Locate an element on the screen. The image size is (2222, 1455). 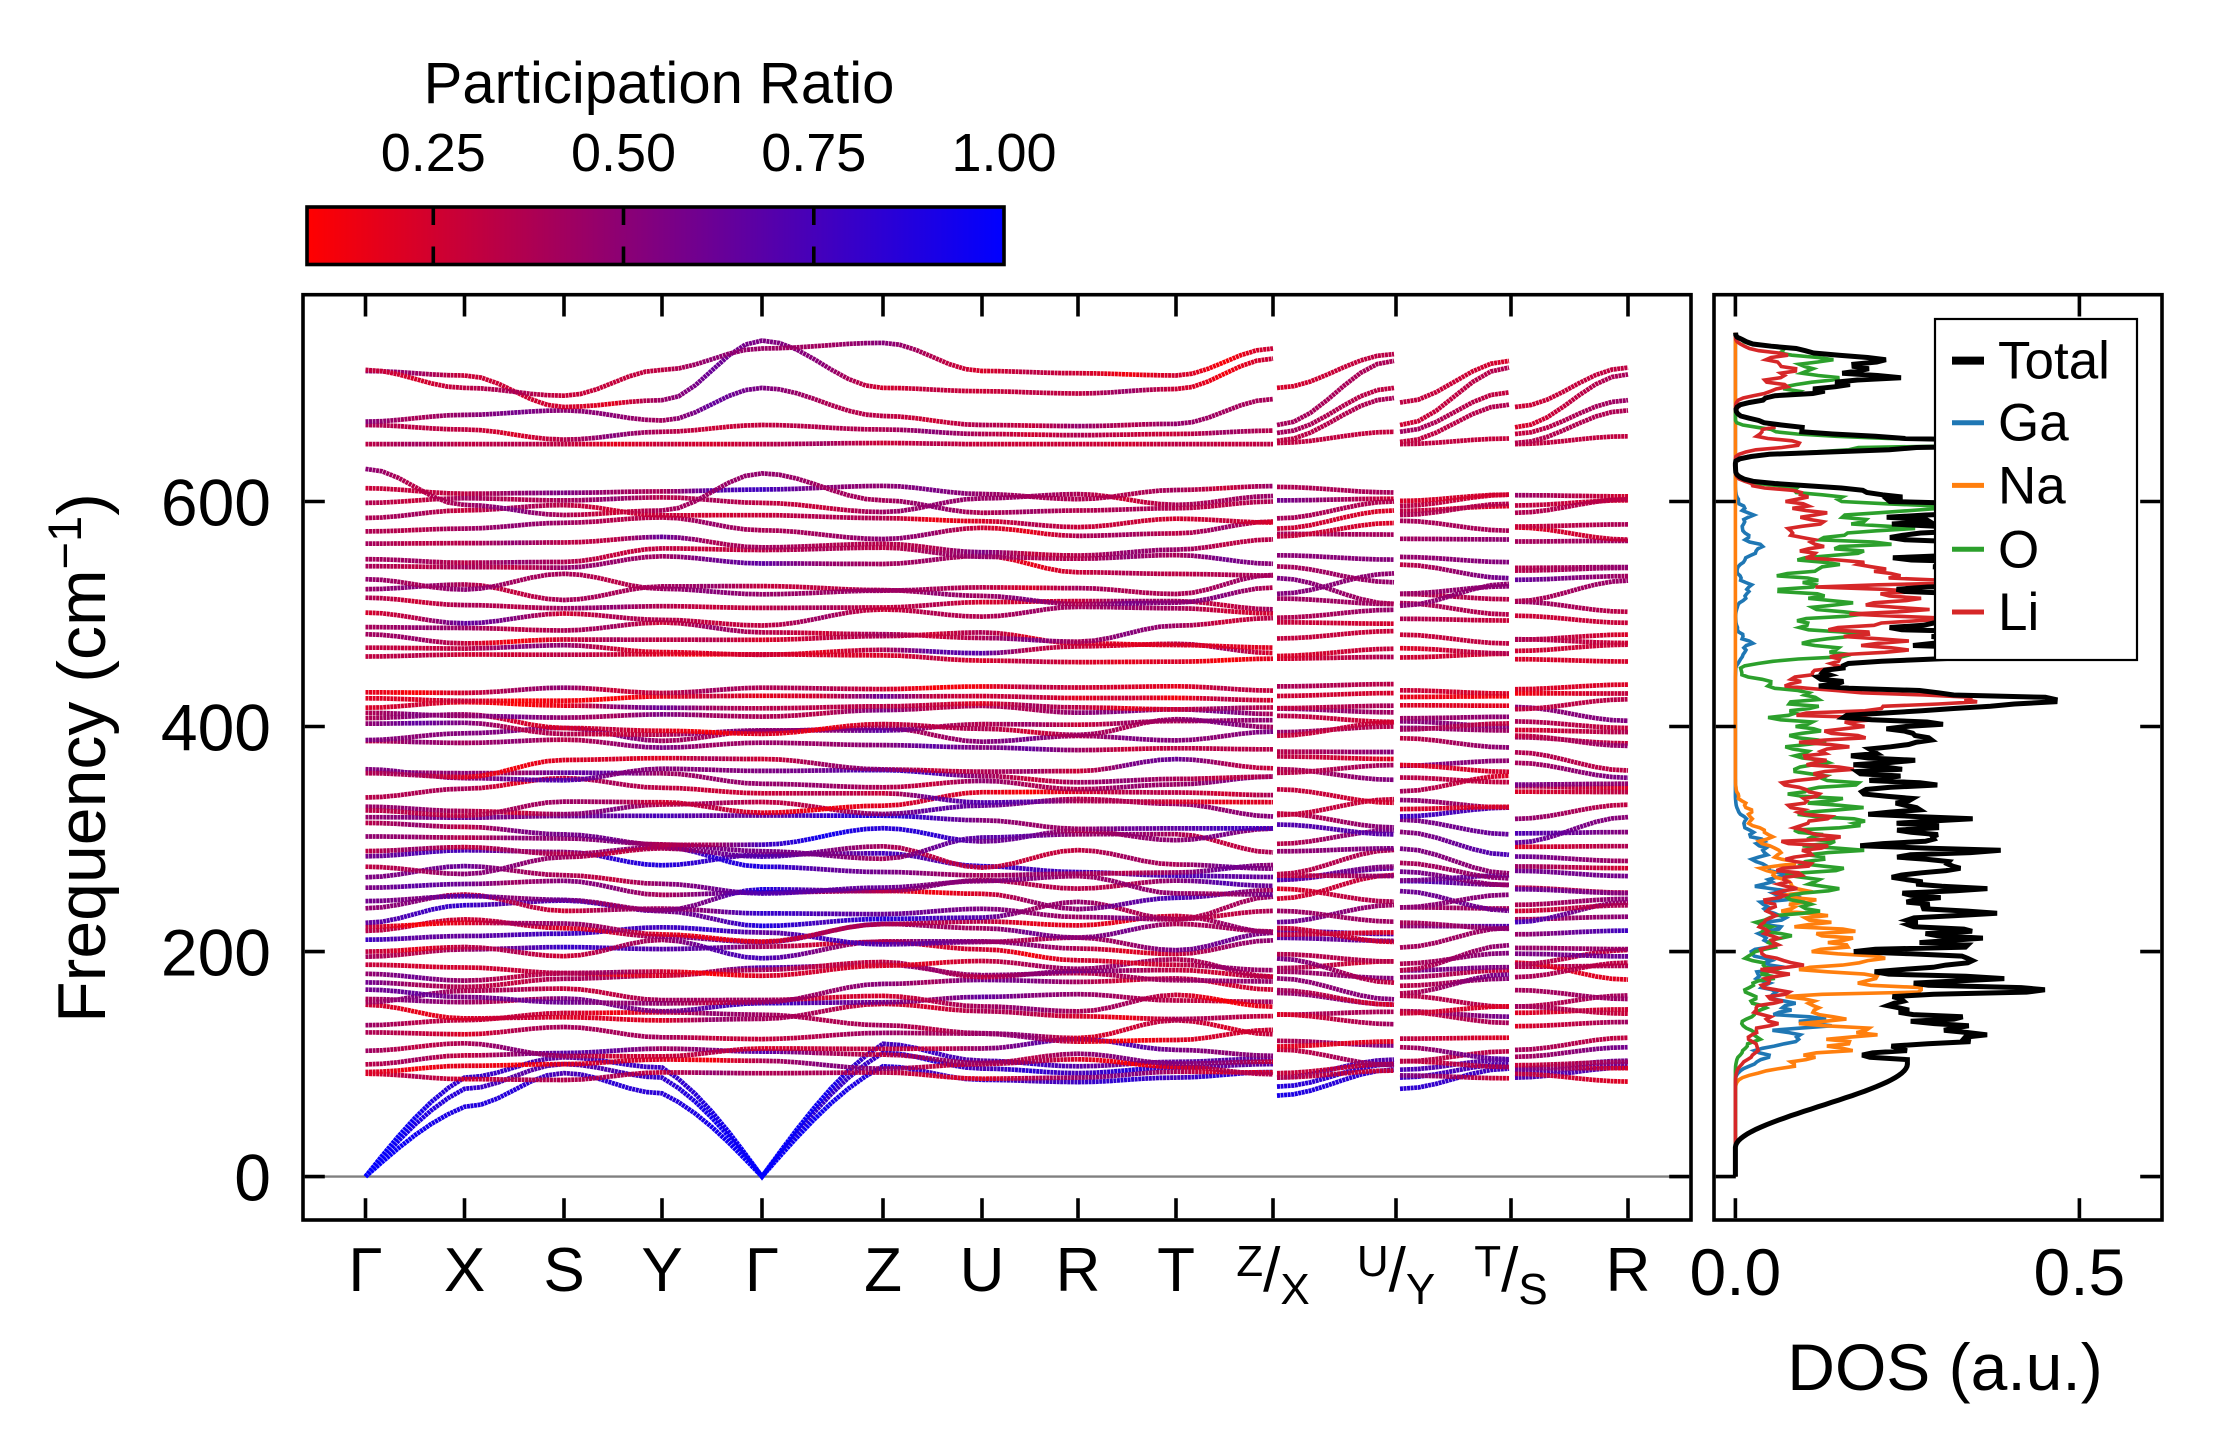
svg-text: 200 is located at coordinates (216, 953).